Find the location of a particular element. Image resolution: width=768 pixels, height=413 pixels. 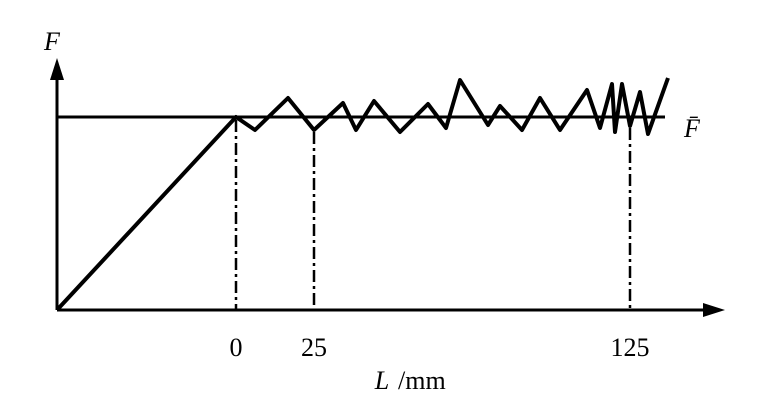

x-tick-label: 25 is located at coordinates (314, 347).